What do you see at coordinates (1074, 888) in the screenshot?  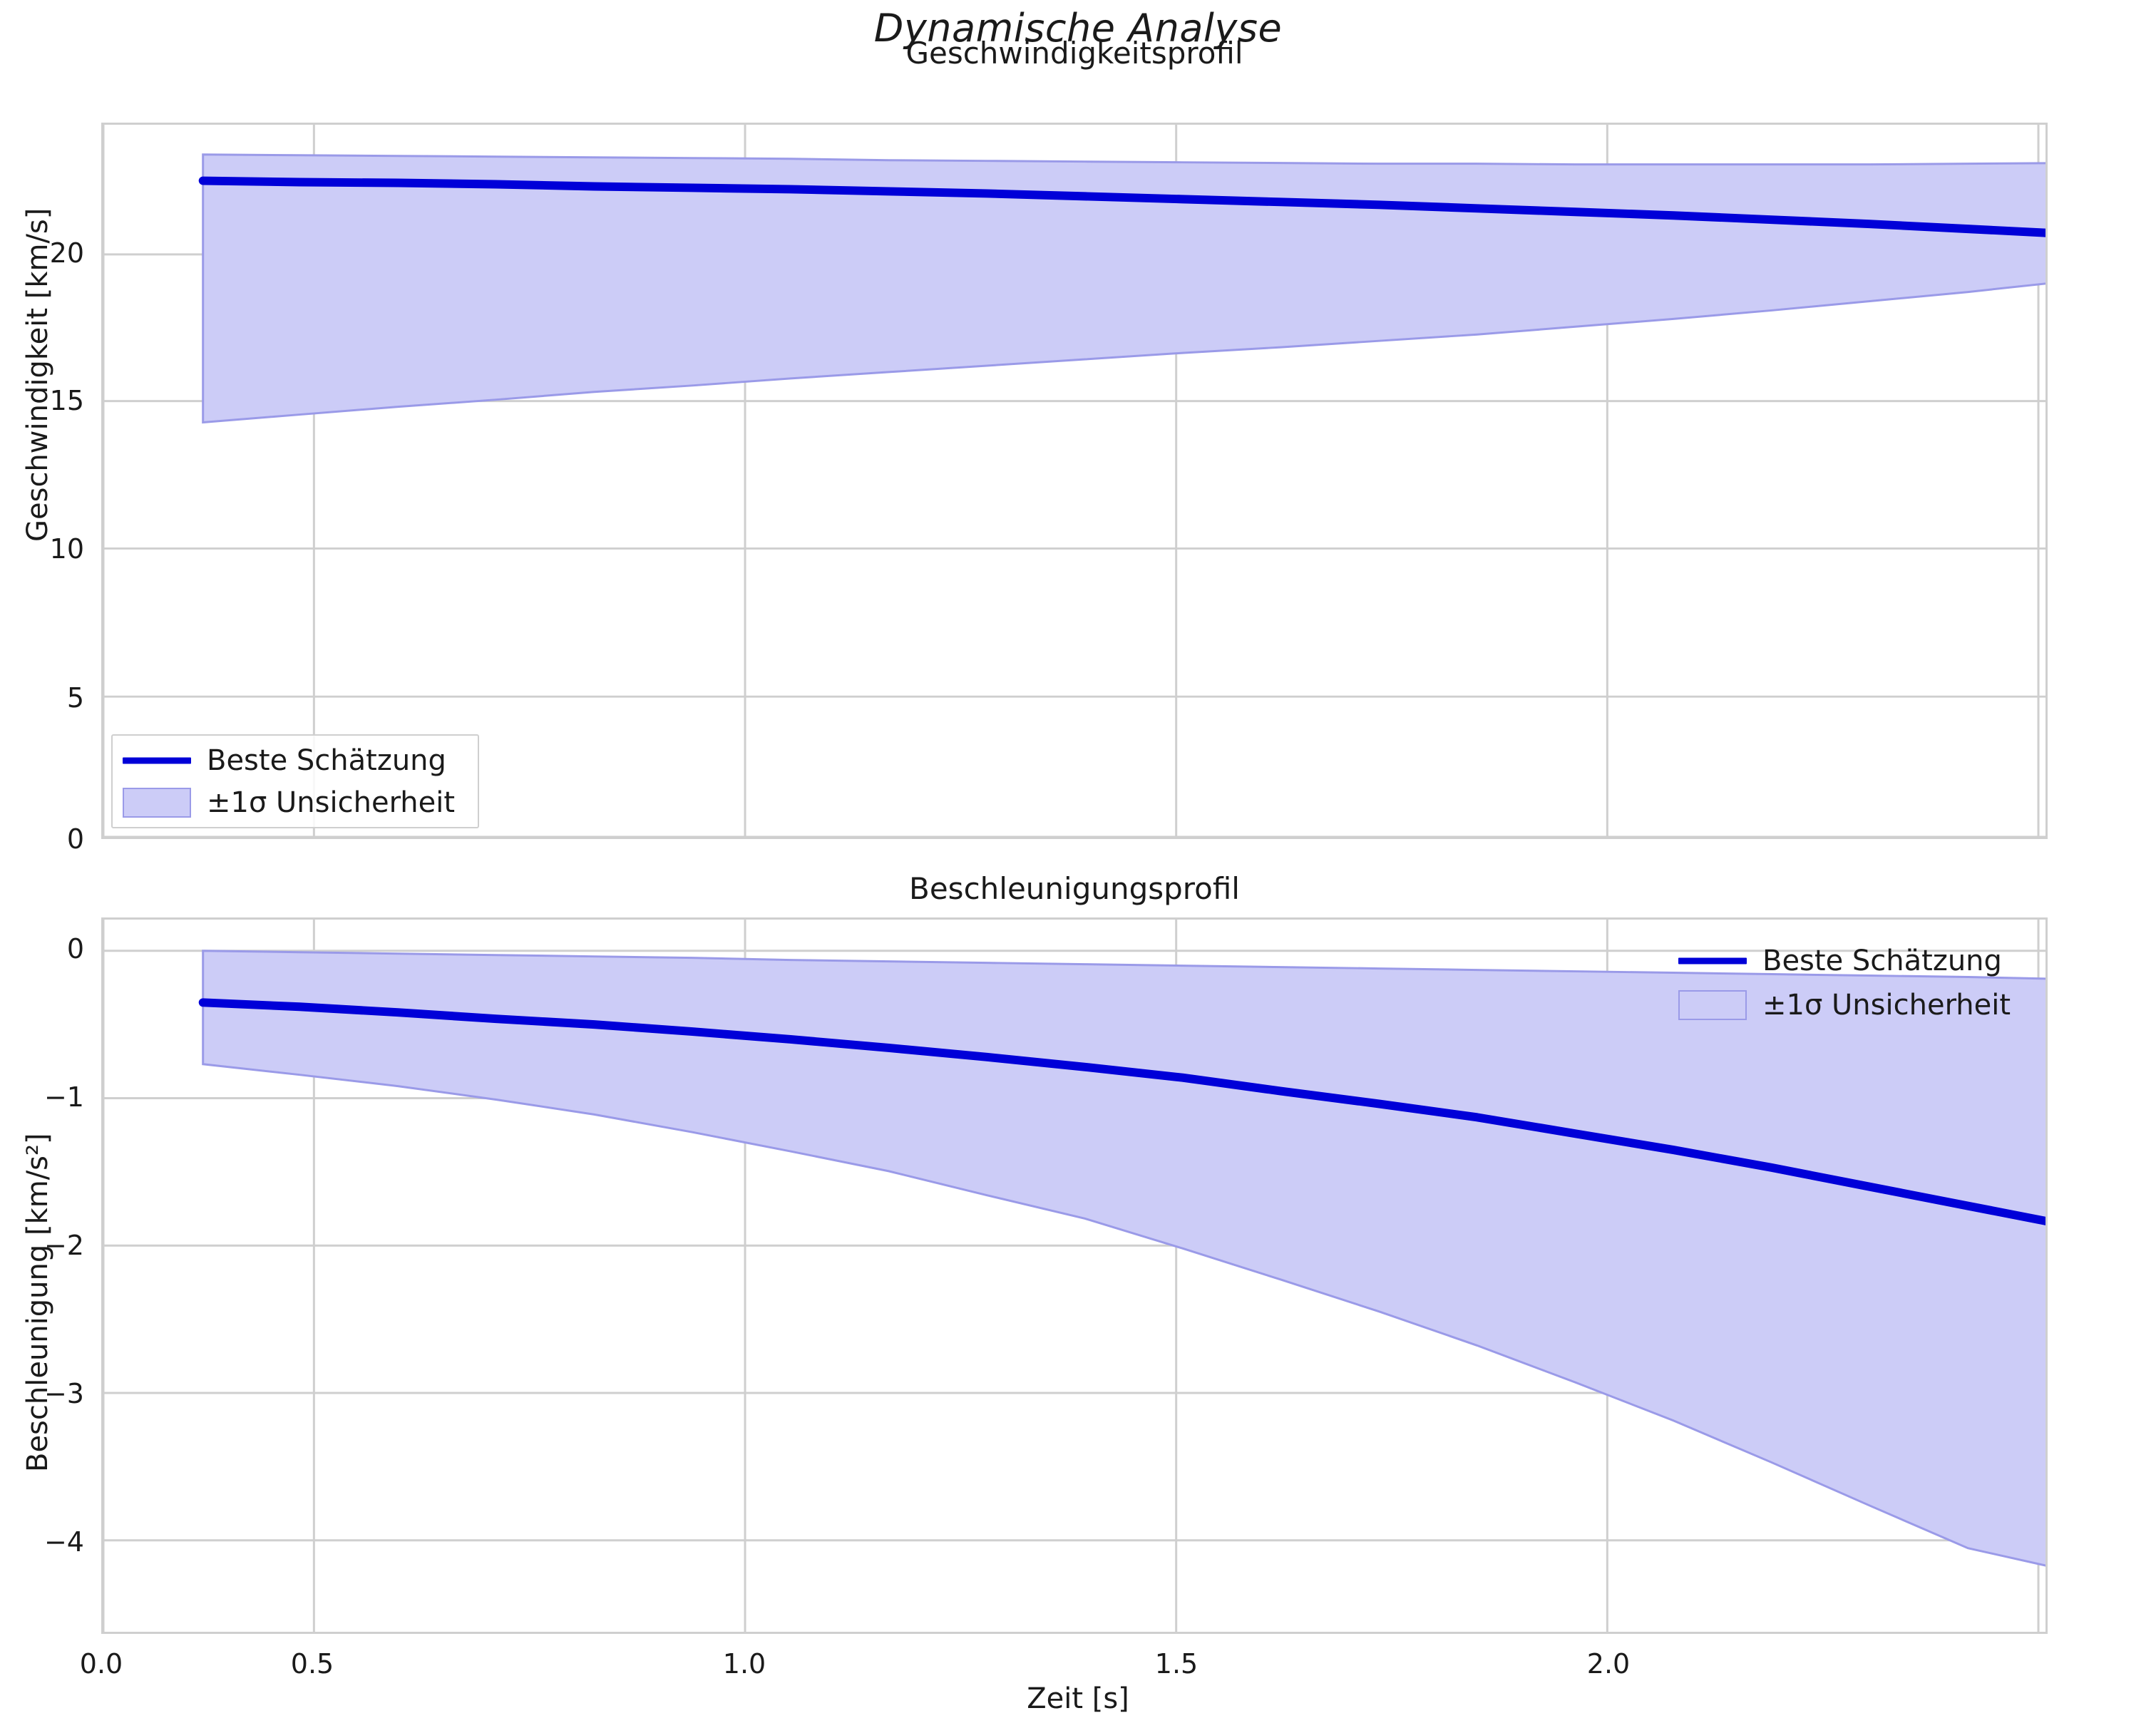 I see `bottom-subplot-title: Beschleunigungsprofil` at bounding box center [1074, 888].